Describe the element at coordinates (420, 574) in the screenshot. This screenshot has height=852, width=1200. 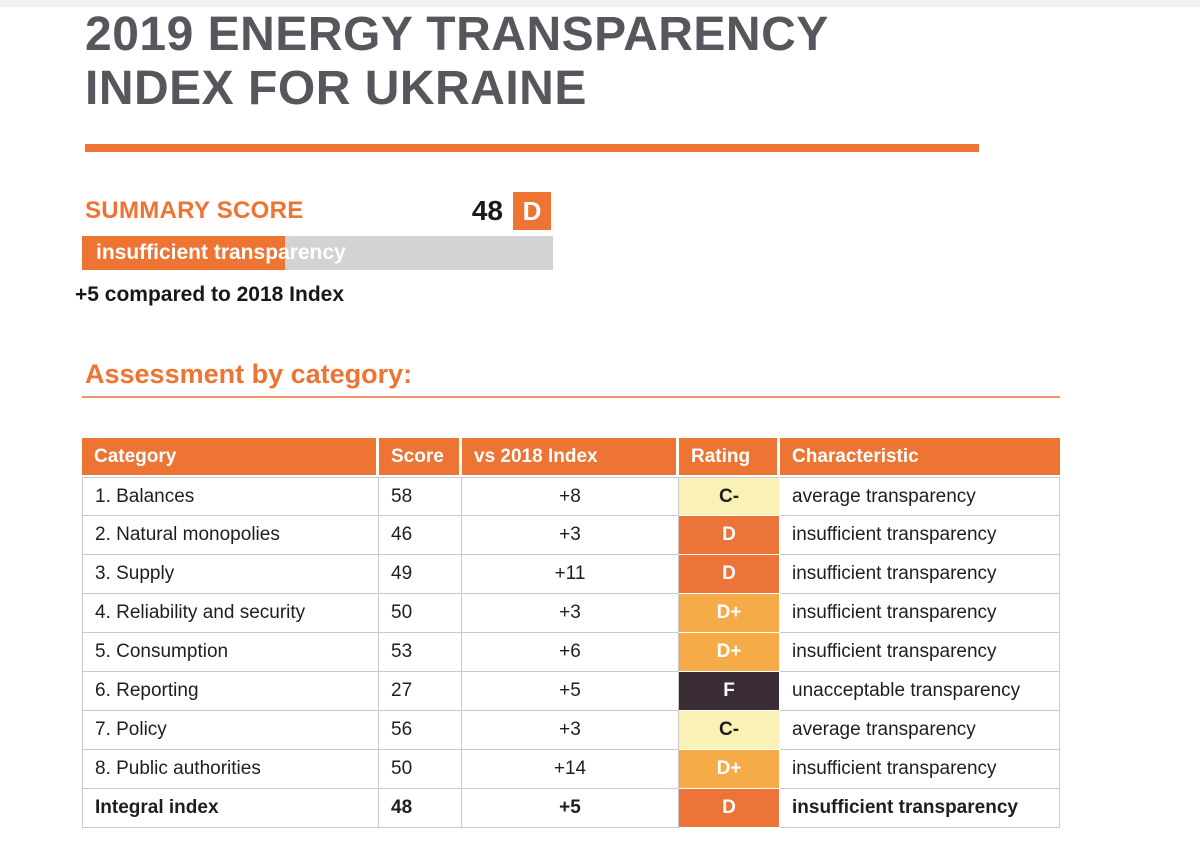
I see `score-cell: 49` at that location.